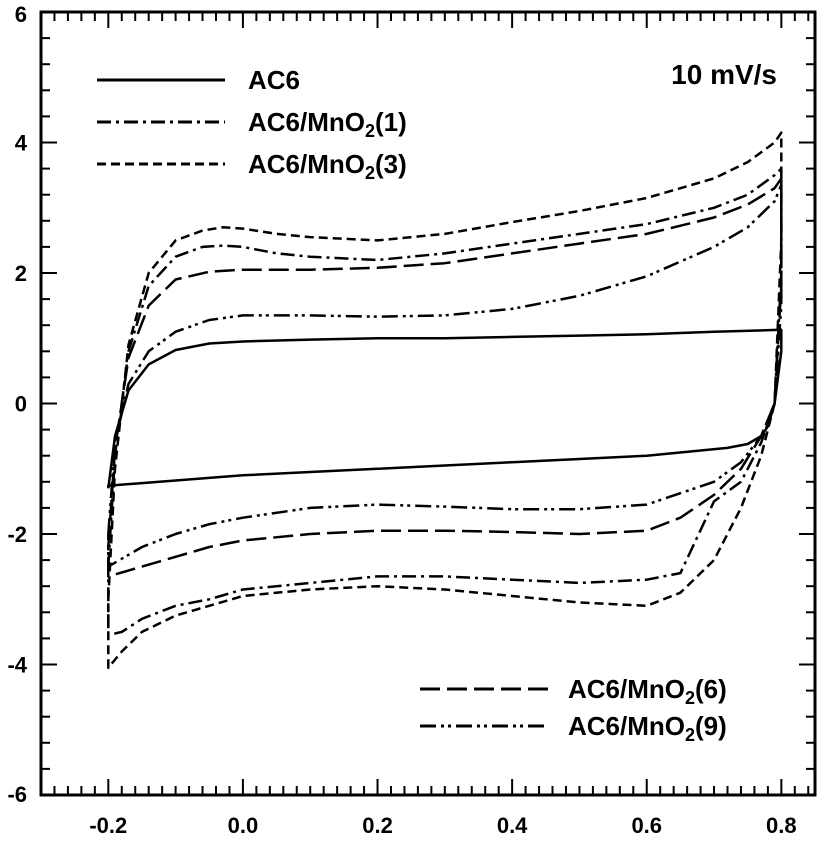 This screenshot has width=827, height=845. What do you see at coordinates (21, 273) in the screenshot?
I see `y-tick-label: 2` at bounding box center [21, 273].